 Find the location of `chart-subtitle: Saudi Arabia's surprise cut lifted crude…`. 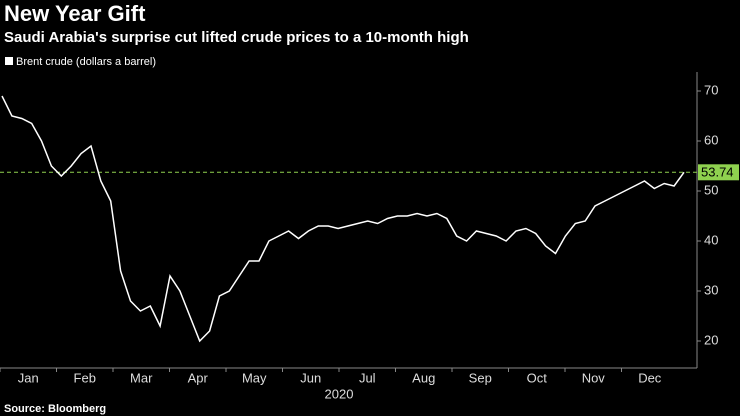

chart-subtitle: Saudi Arabia's surprise cut lifted crude… is located at coordinates (236, 37).